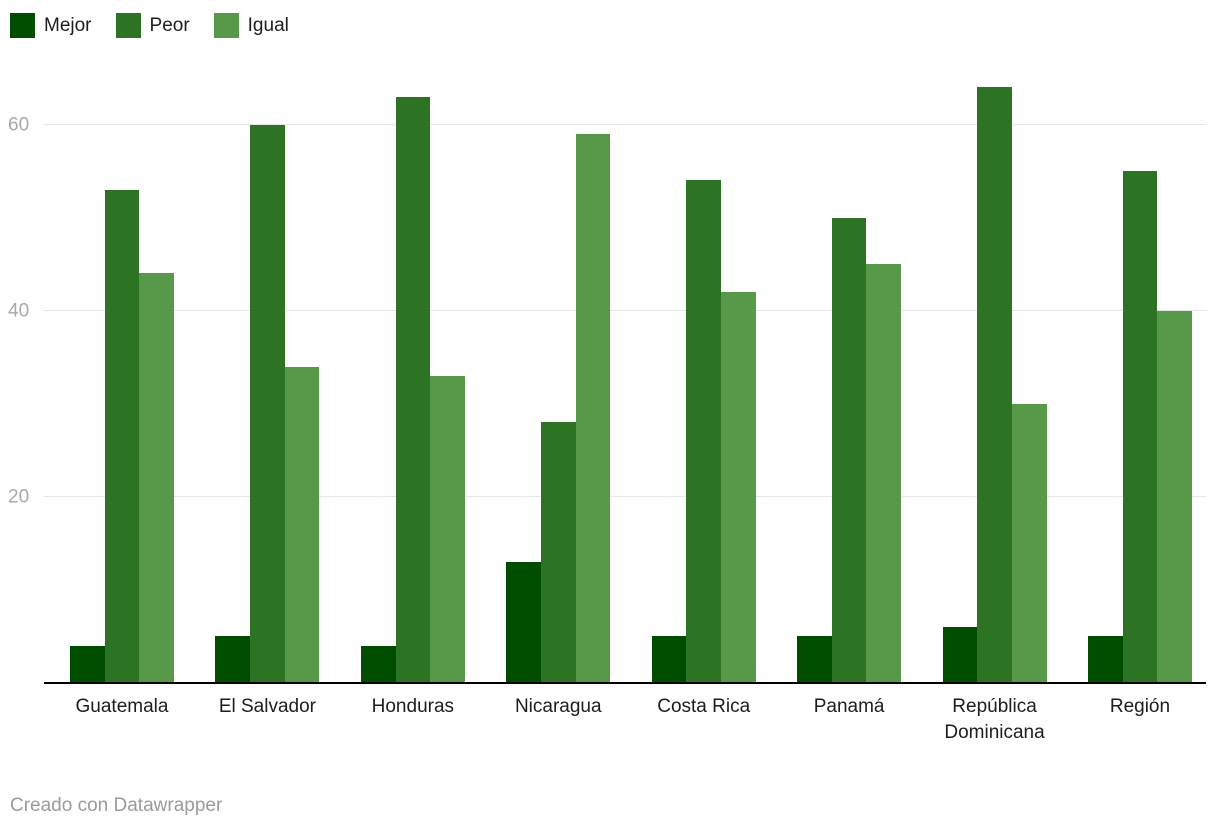 The height and width of the screenshot is (834, 1220). What do you see at coordinates (704, 706) in the screenshot?
I see `x-axis-label: Costa Rica` at bounding box center [704, 706].